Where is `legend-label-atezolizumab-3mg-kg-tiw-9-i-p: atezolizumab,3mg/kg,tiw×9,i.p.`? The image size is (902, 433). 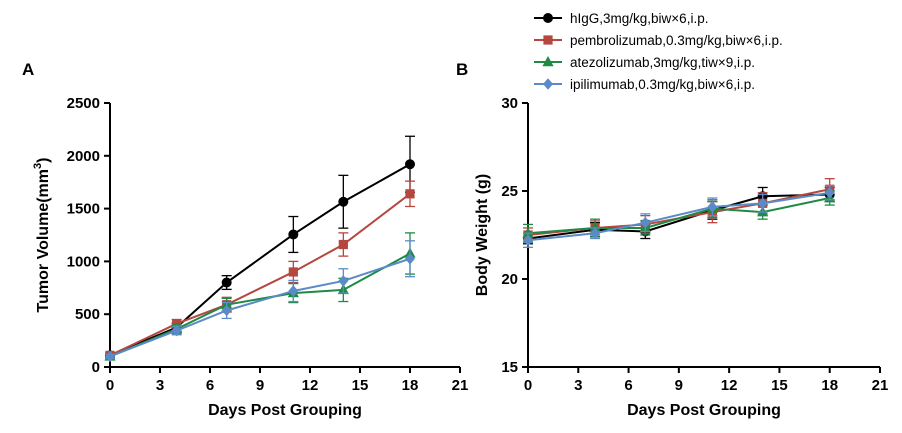
legend-label-atezolizumab-3mg-kg-tiw-9-i-p: atezolizumab,3mg/kg,tiw×9,i.p. is located at coordinates (662, 62).